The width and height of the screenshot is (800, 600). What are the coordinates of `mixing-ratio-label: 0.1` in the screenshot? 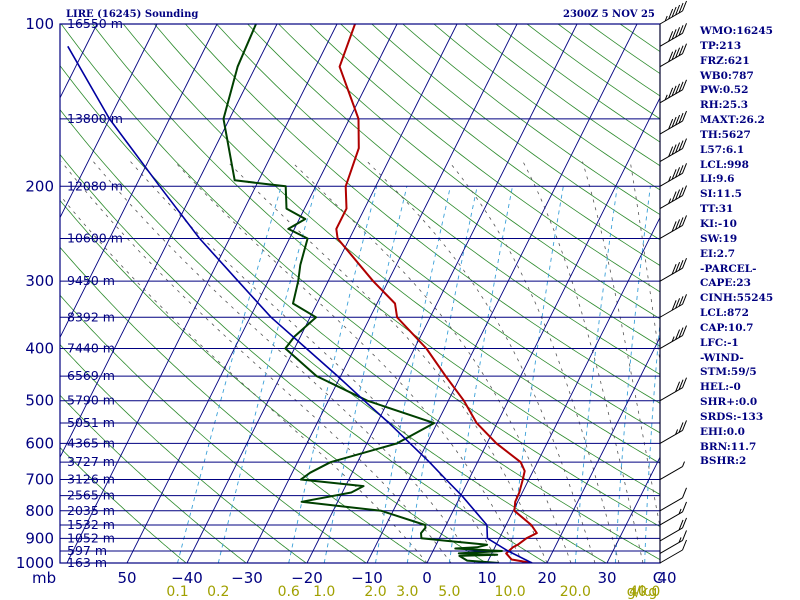 It's located at (177, 592).